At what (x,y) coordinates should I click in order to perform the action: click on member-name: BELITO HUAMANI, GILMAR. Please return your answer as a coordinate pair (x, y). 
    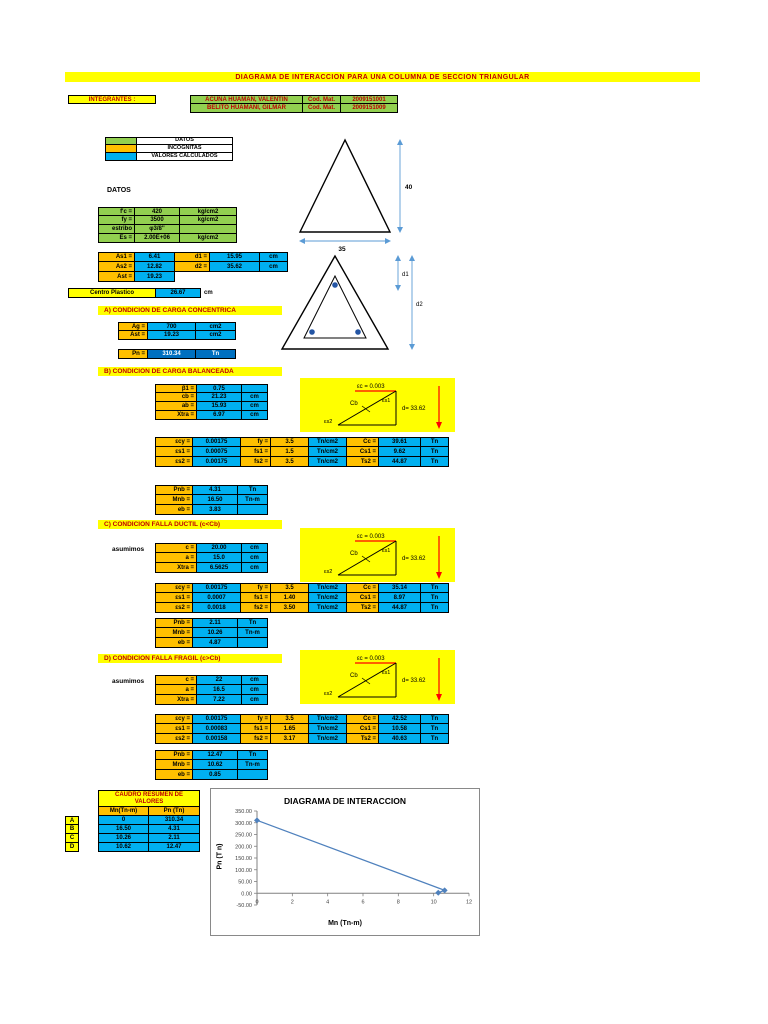
    Looking at the image, I should click on (246, 108).